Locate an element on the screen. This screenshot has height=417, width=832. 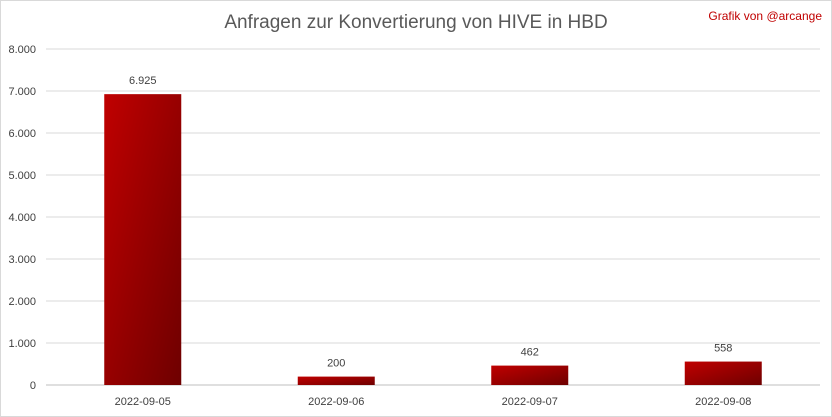
y-tick-label: 6.000 is located at coordinates (22, 134).